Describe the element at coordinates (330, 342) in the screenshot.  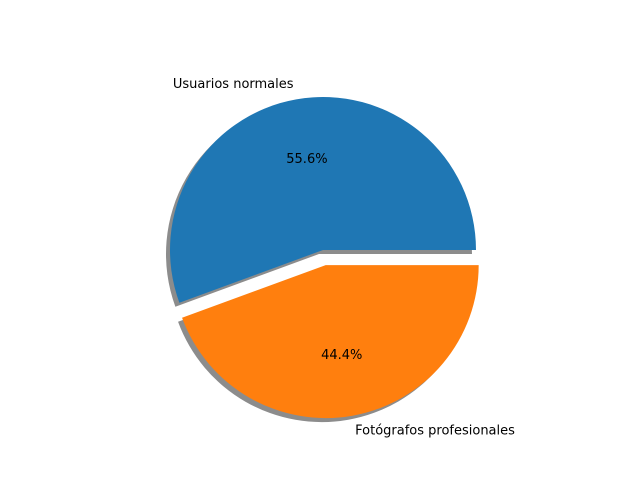
I see `slice-fot-grafos-profesionales` at that location.